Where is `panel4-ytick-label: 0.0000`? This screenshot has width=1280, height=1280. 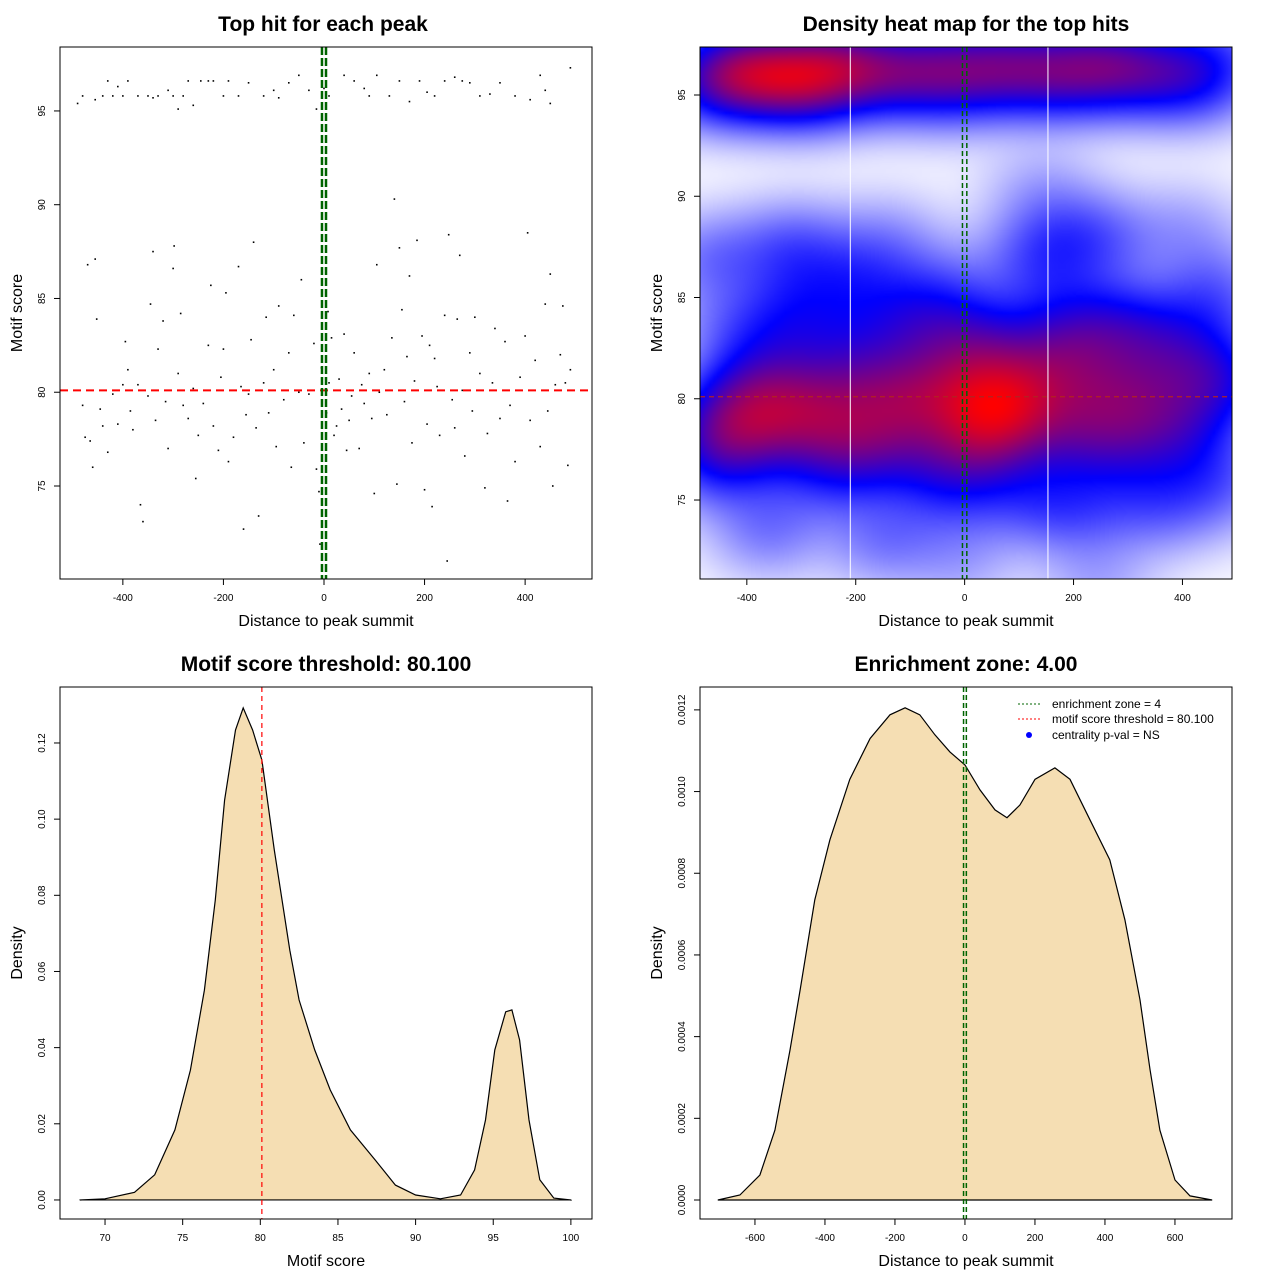
panel4-ytick-label: 0.0000 is located at coordinates (682, 1199).